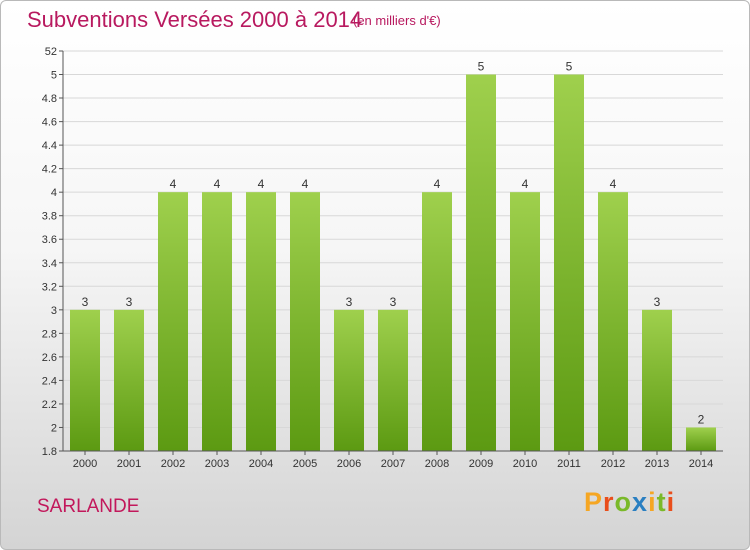 The height and width of the screenshot is (550, 750). Describe the element at coordinates (217, 322) in the screenshot. I see `bar-2003` at that location.